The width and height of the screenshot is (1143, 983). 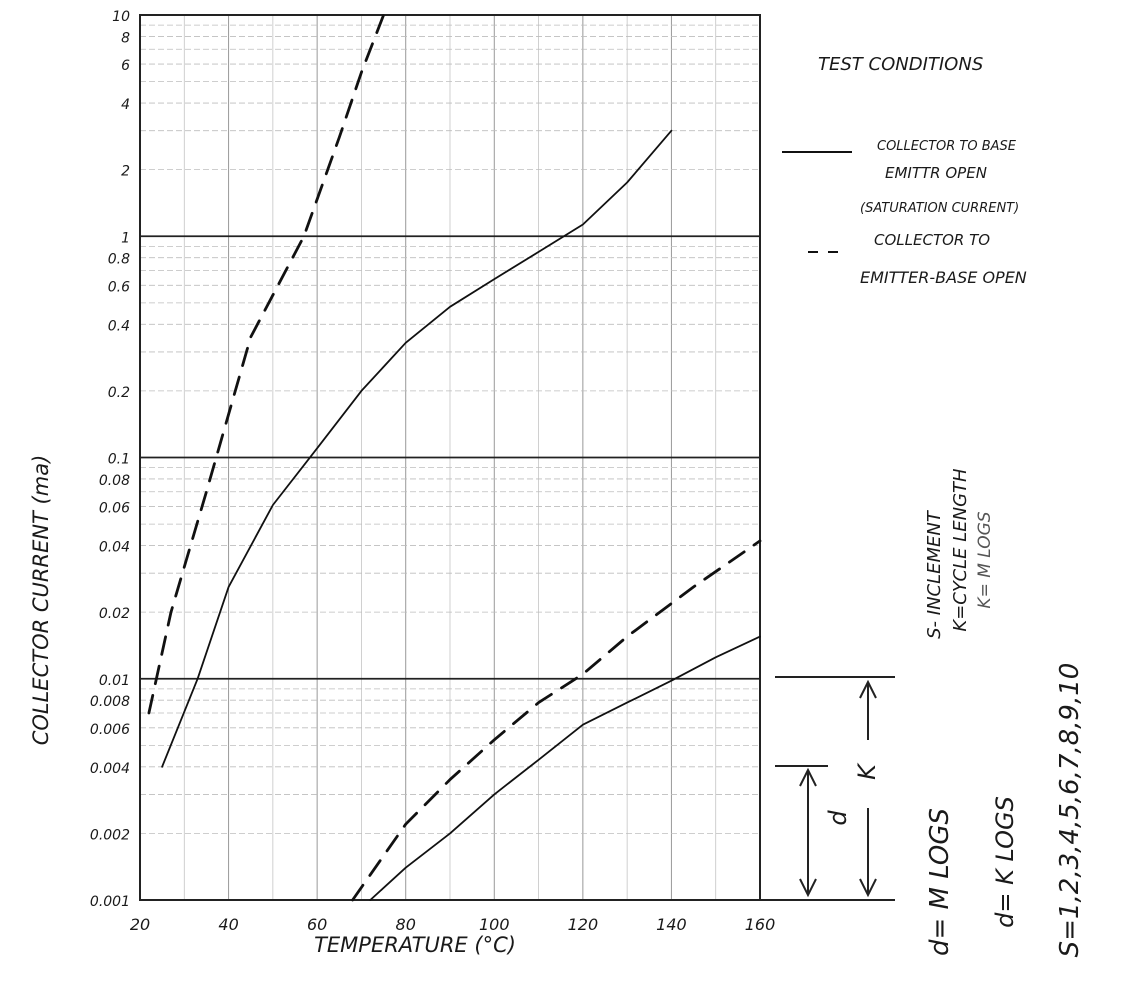 I want to click on k-arrow-head-down, so click(x=868, y=888).